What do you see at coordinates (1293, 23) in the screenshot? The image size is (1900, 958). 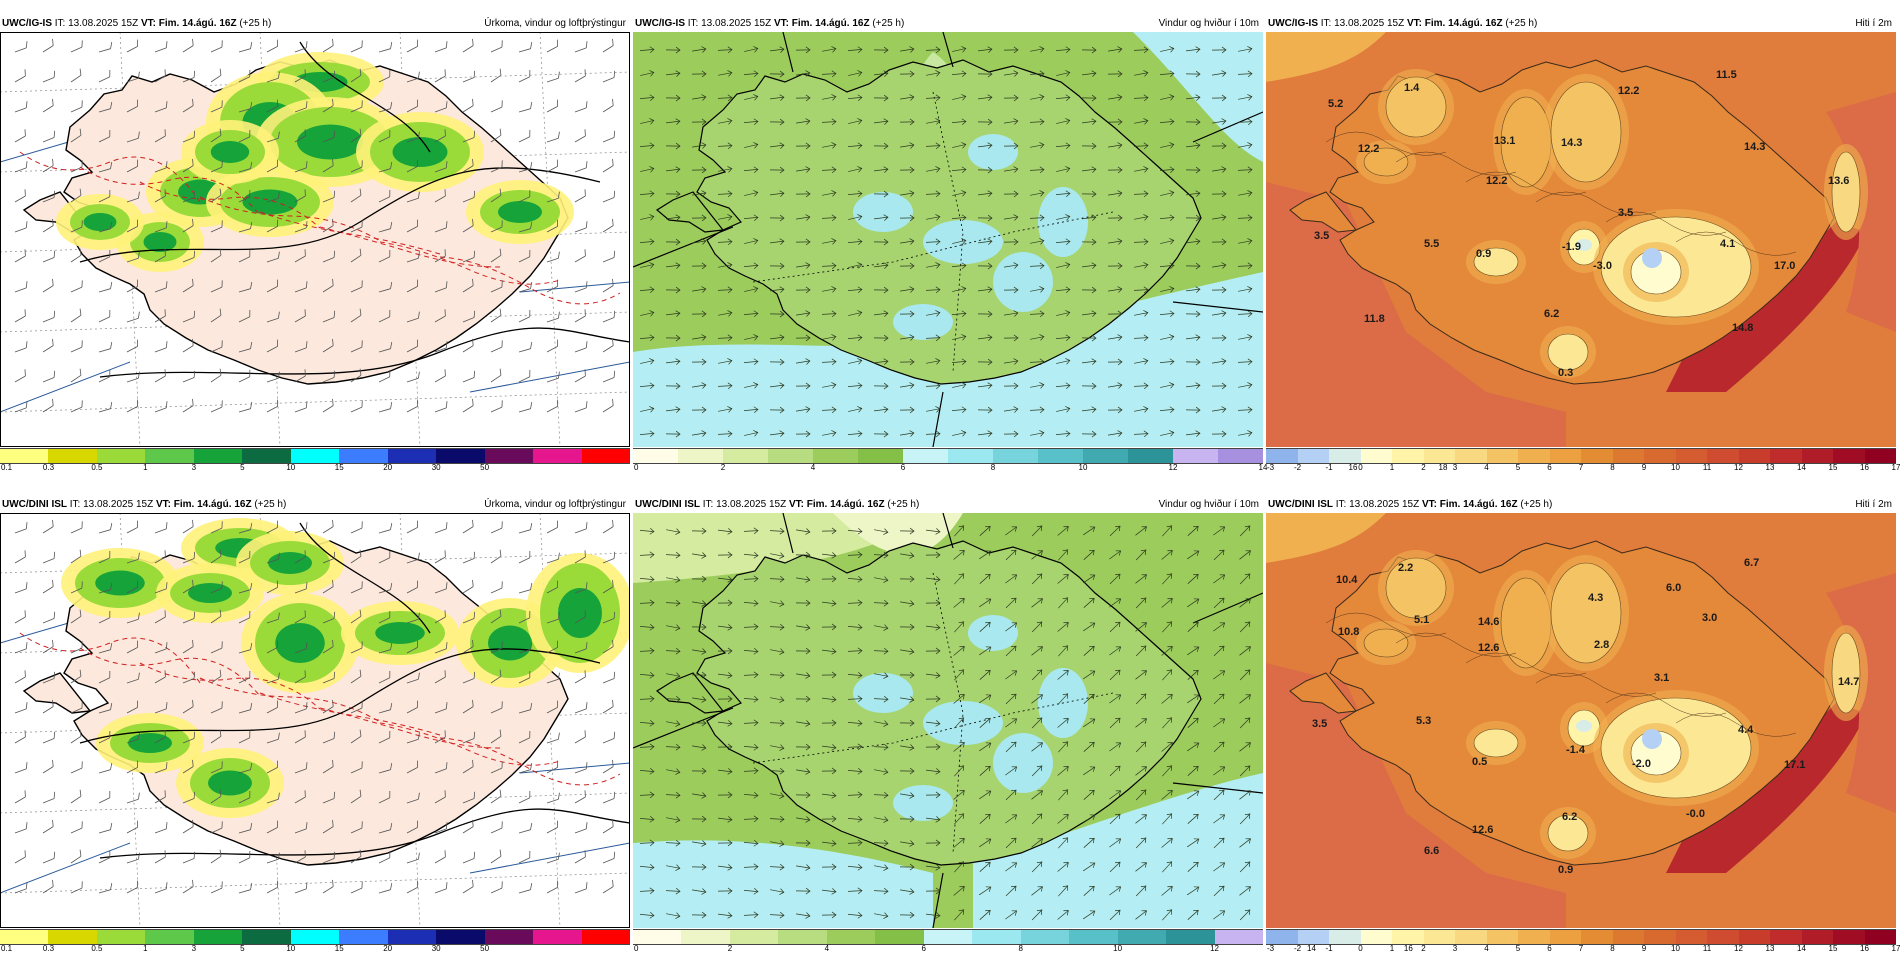 I see `model-name: UWC/IG-IS` at bounding box center [1293, 23].